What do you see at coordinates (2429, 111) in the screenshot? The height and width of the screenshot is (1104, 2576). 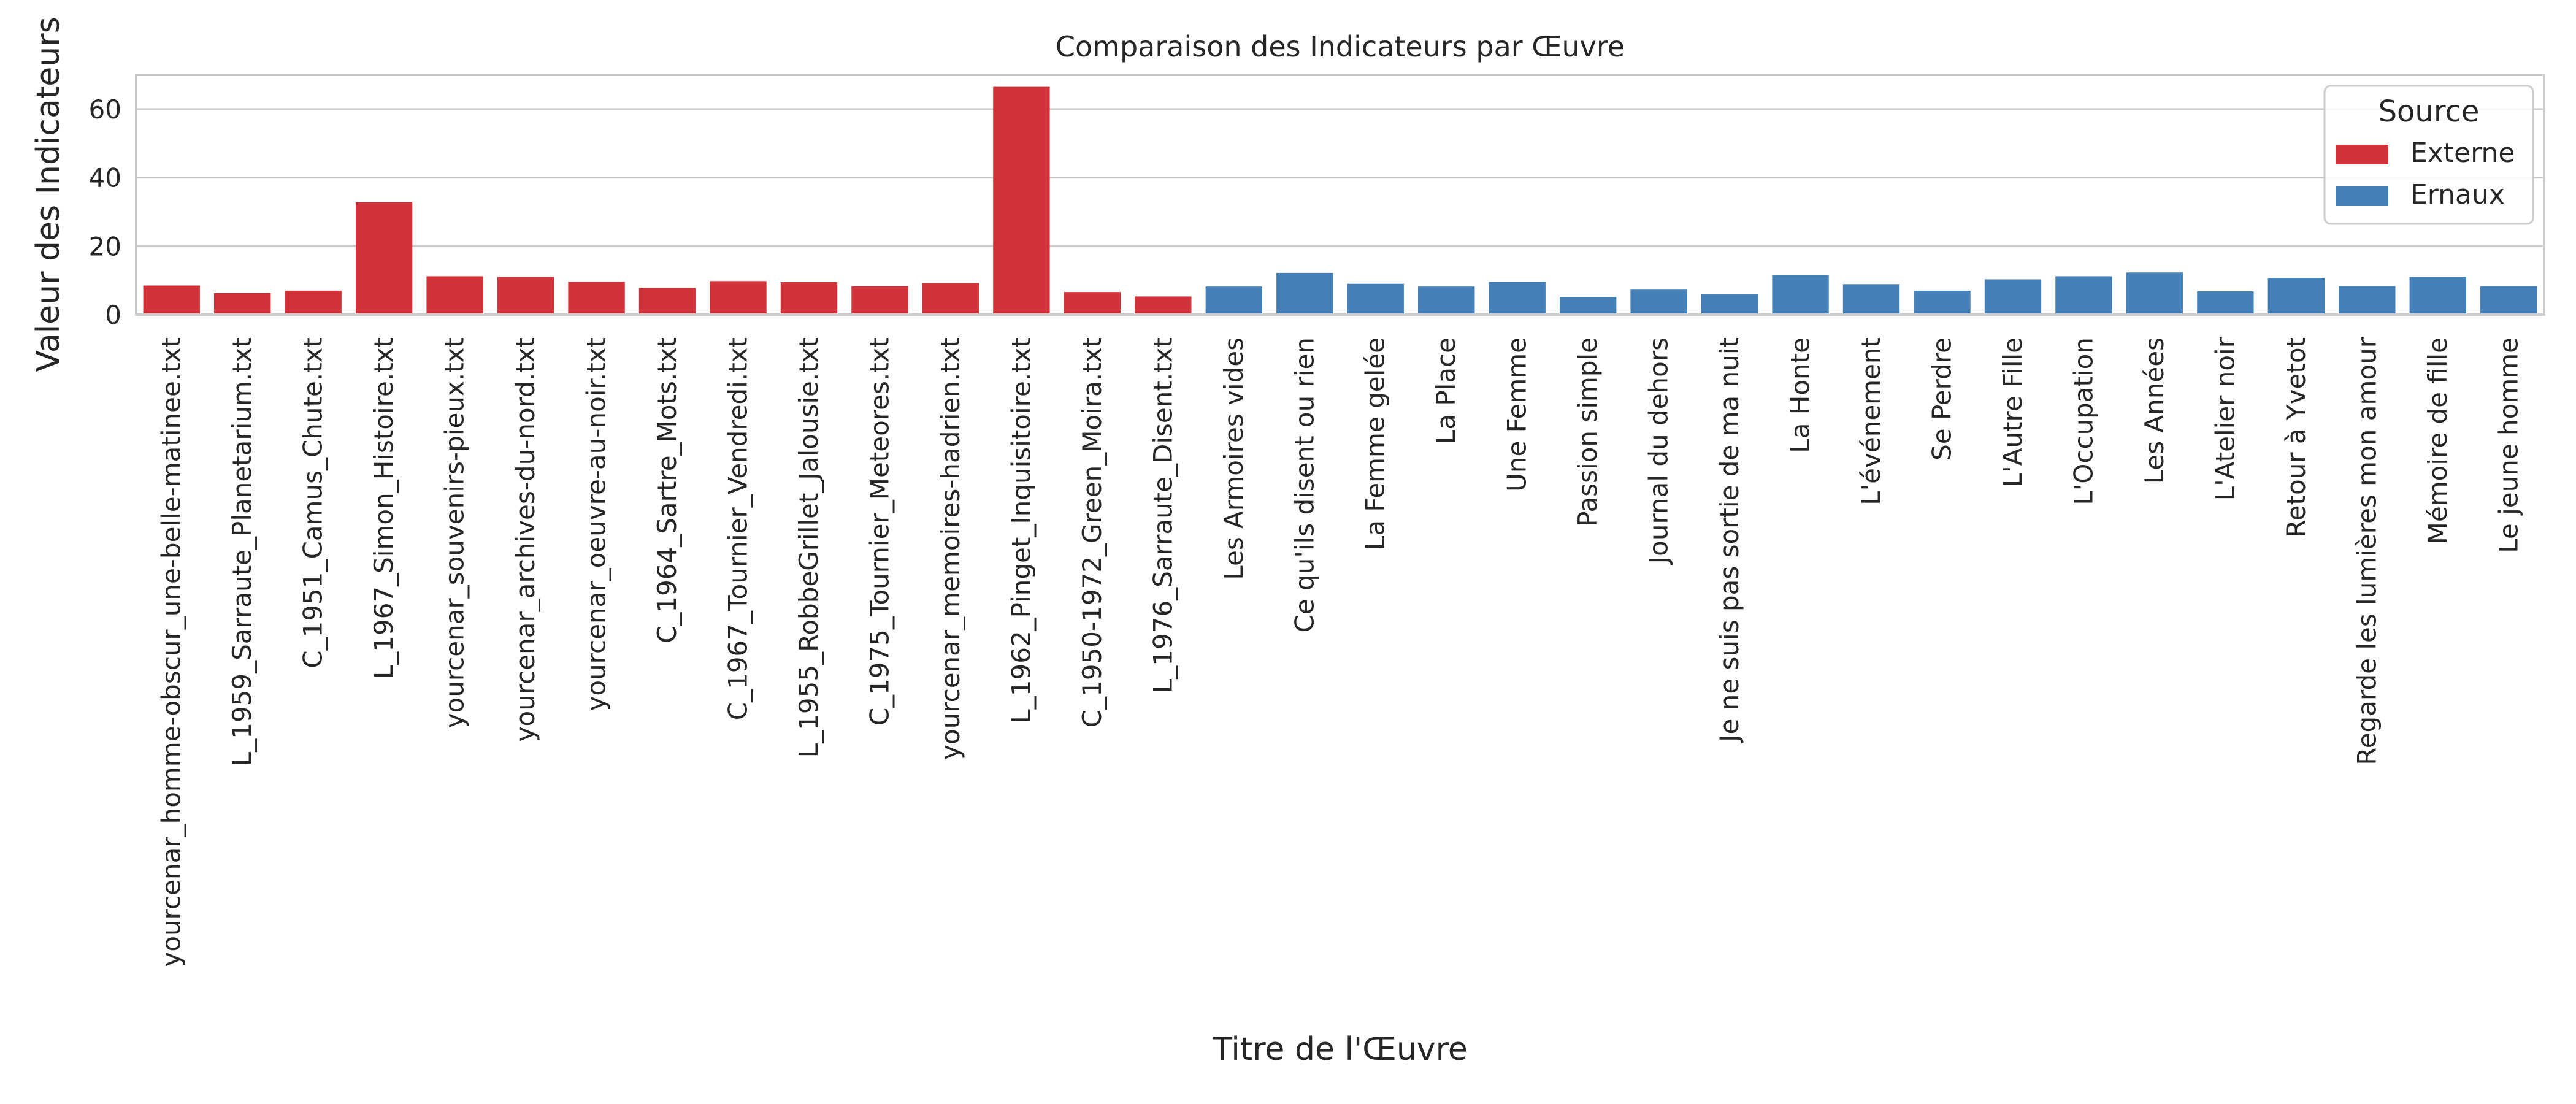 I see `legend-title: Source` at bounding box center [2429, 111].